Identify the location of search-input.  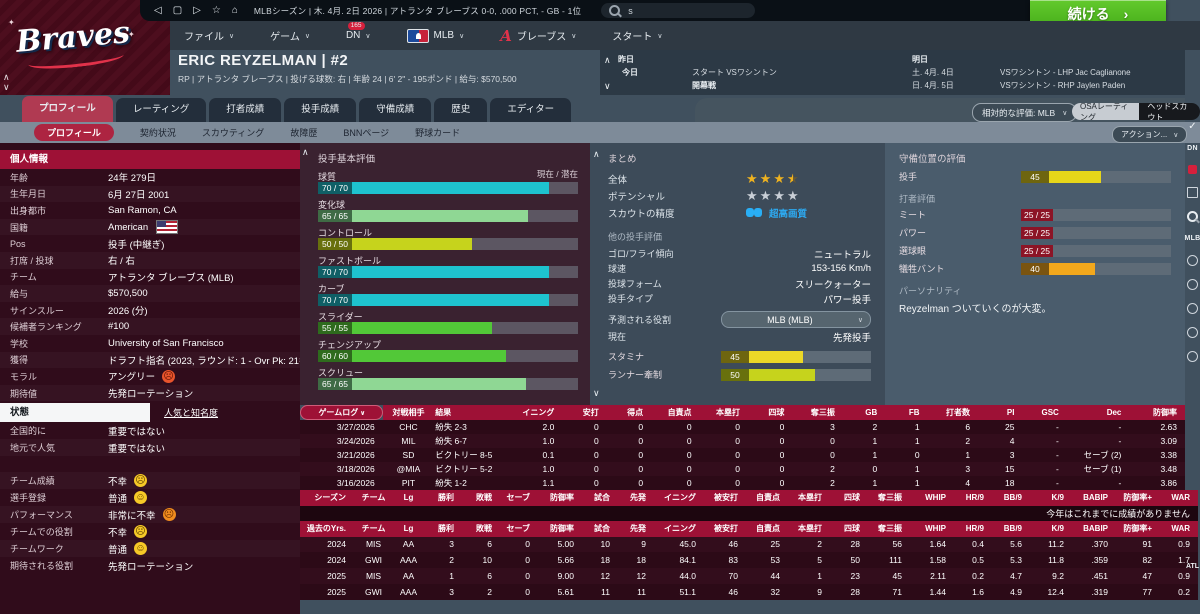
(678, 10).